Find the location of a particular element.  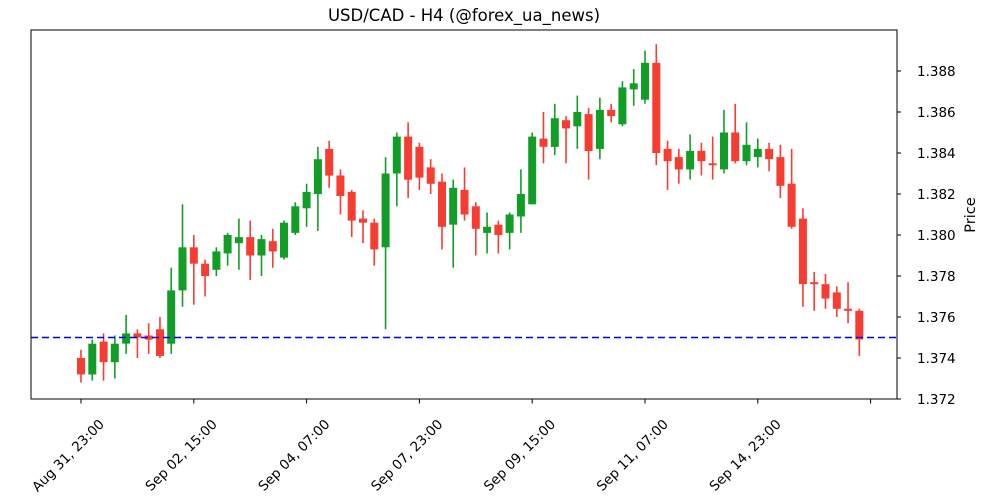

y-tick-label: 1.372 is located at coordinates (936, 400).